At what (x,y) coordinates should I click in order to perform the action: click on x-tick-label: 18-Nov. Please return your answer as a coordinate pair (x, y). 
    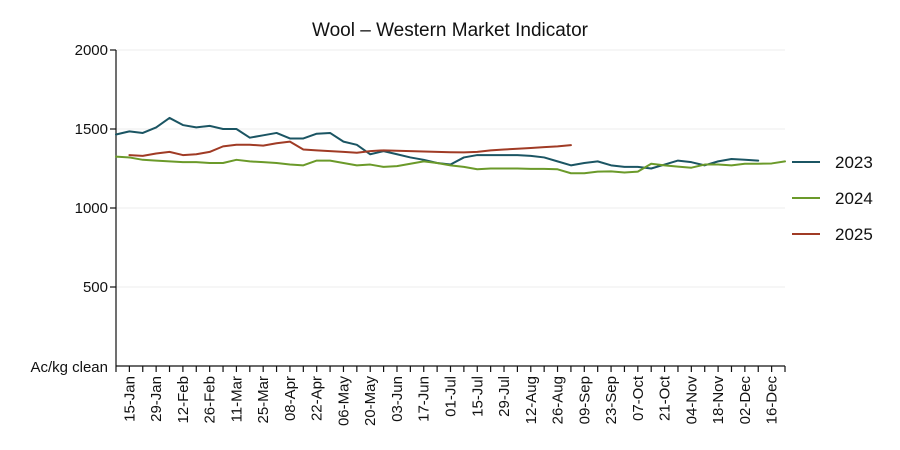
    Looking at the image, I should click on (718, 400).